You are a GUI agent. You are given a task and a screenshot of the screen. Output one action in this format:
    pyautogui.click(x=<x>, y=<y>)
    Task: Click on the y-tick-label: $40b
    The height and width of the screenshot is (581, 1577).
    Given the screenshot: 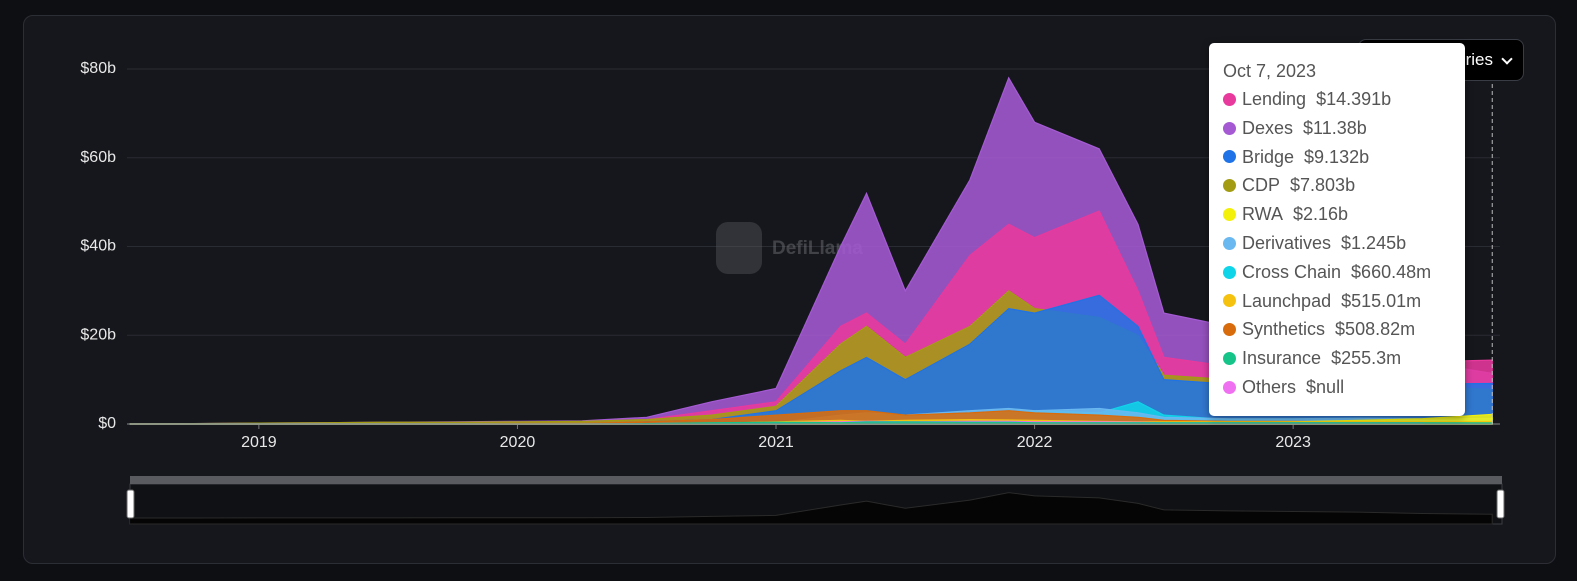 What is the action you would take?
    pyautogui.click(x=98, y=246)
    